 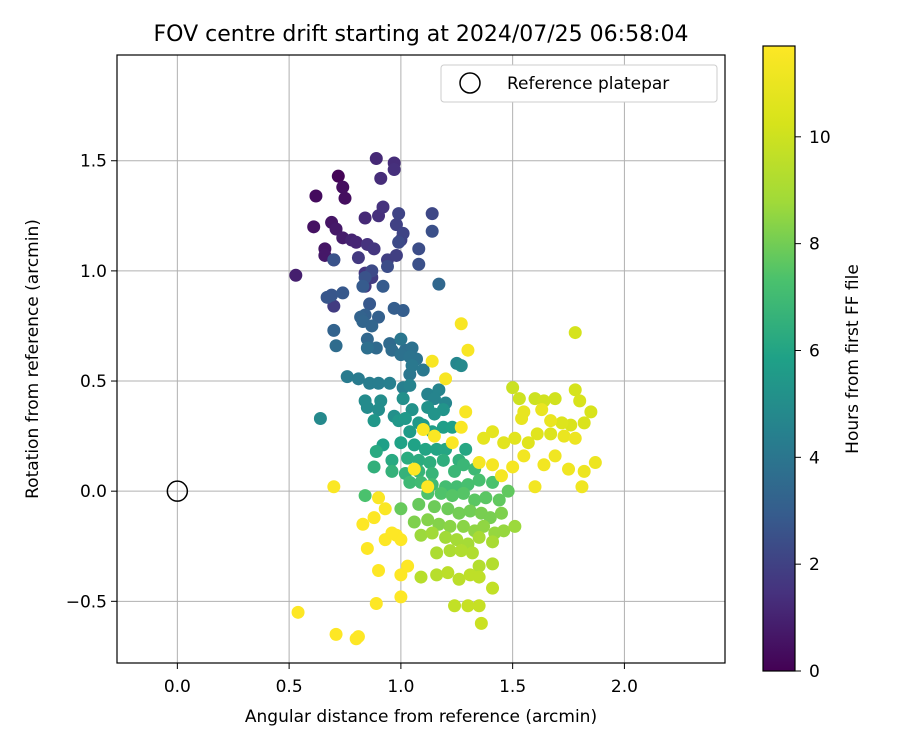 I want to click on legend: Reference platepar, so click(x=579, y=83).